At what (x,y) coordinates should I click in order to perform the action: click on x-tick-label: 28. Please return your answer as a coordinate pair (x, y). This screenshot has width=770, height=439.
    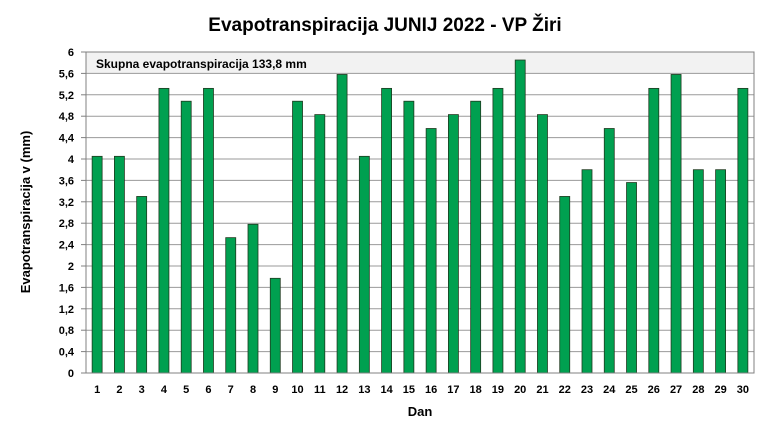
    Looking at the image, I should click on (698, 390).